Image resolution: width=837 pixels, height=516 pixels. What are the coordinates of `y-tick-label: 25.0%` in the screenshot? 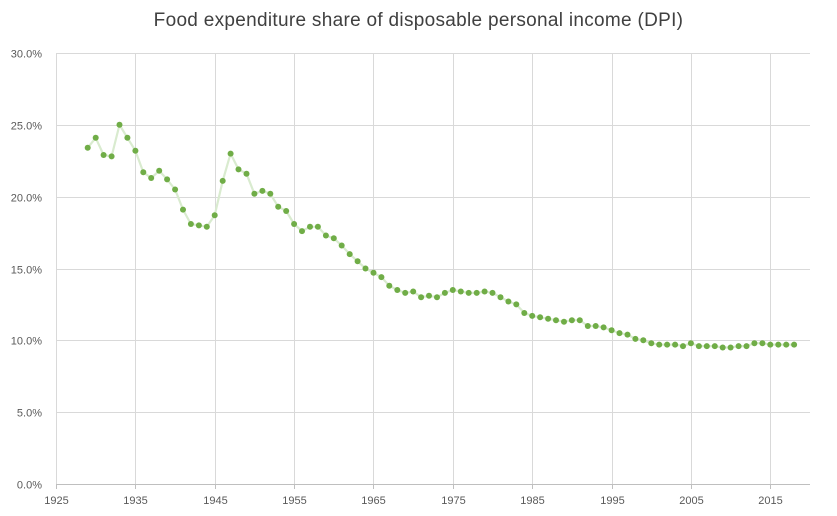 It's located at (26, 127).